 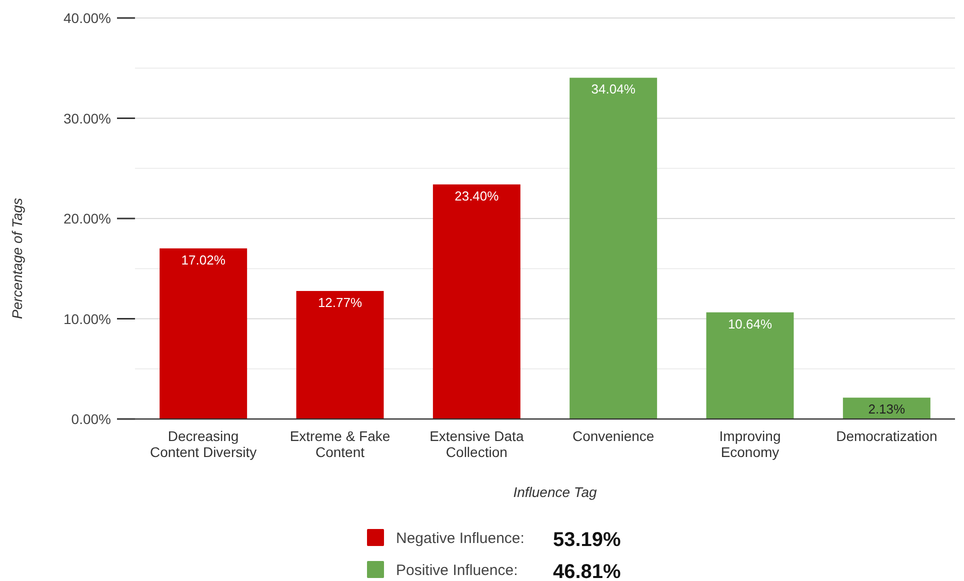 I want to click on data-label: 12.77%, so click(x=340, y=302).